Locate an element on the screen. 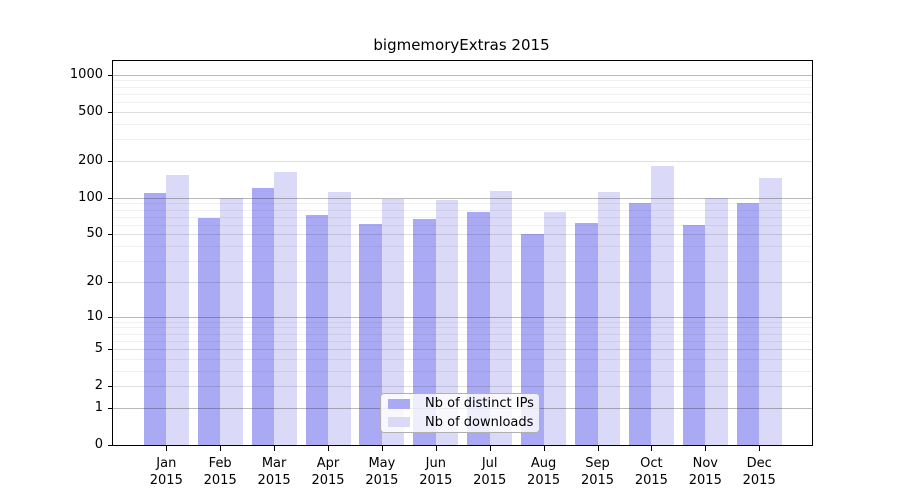 This screenshot has height=500, width=900. downloads-swatch is located at coordinates (399, 422).